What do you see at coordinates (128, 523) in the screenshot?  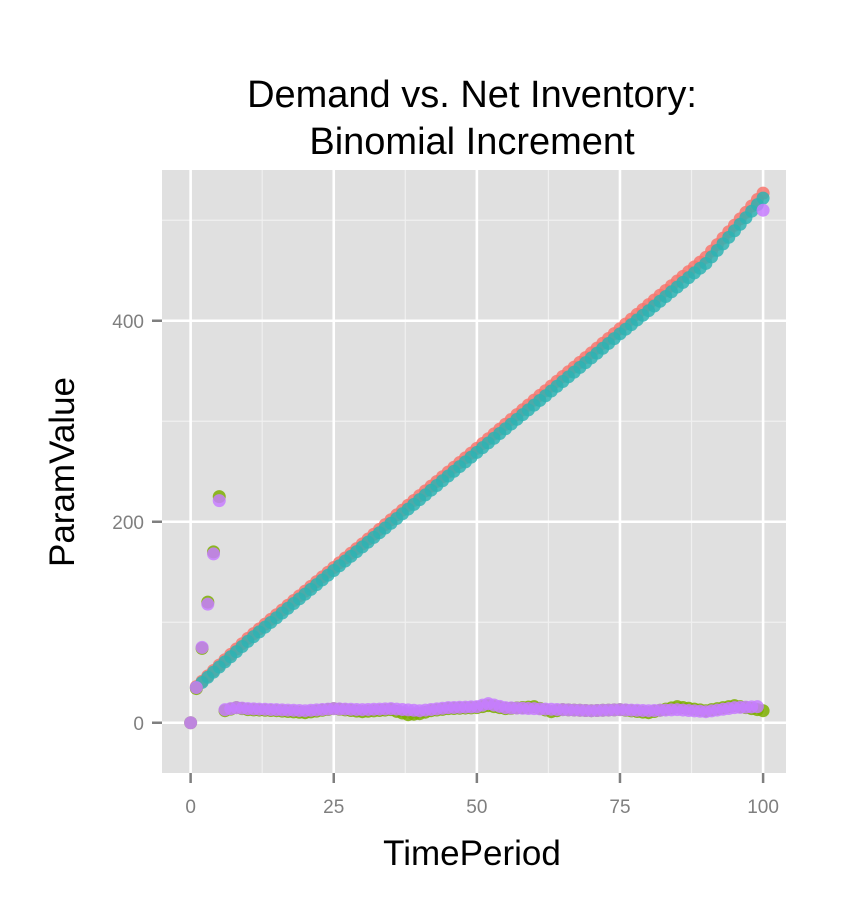 I see `y-tick-label: 200` at bounding box center [128, 523].